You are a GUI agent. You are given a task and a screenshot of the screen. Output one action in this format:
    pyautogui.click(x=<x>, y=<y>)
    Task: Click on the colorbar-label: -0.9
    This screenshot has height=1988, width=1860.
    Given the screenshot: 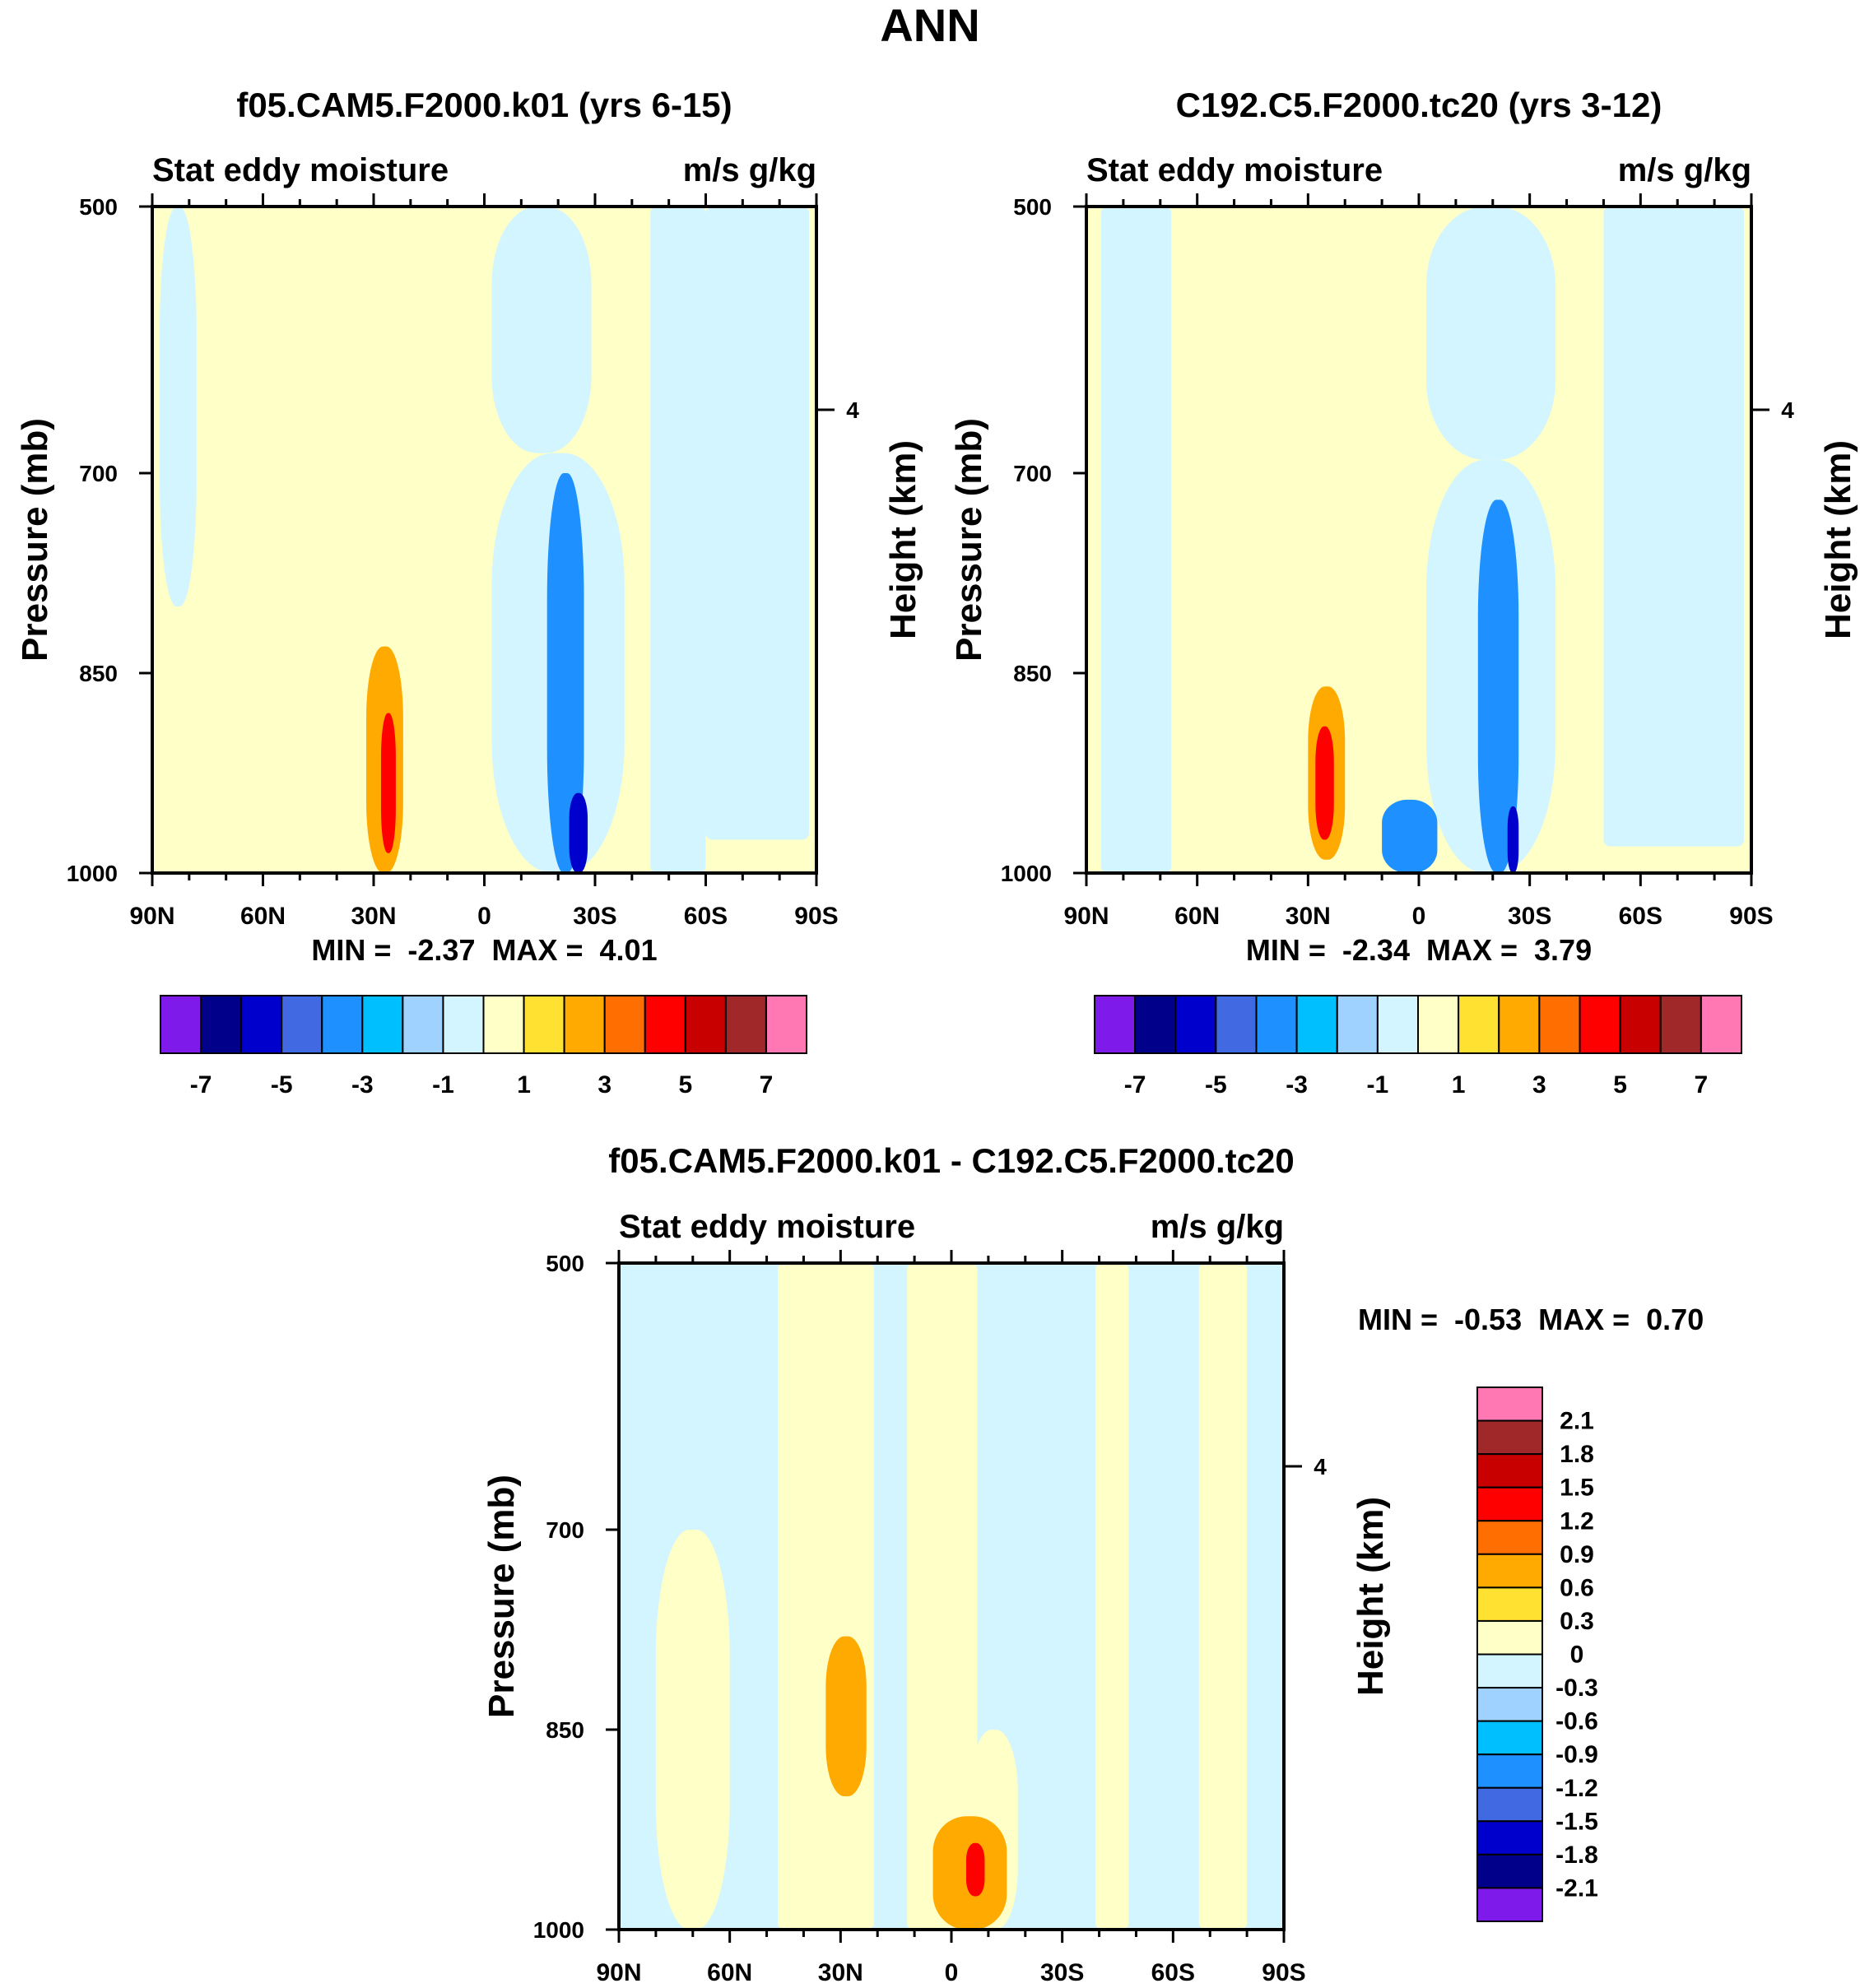 What is the action you would take?
    pyautogui.click(x=1576, y=1754)
    